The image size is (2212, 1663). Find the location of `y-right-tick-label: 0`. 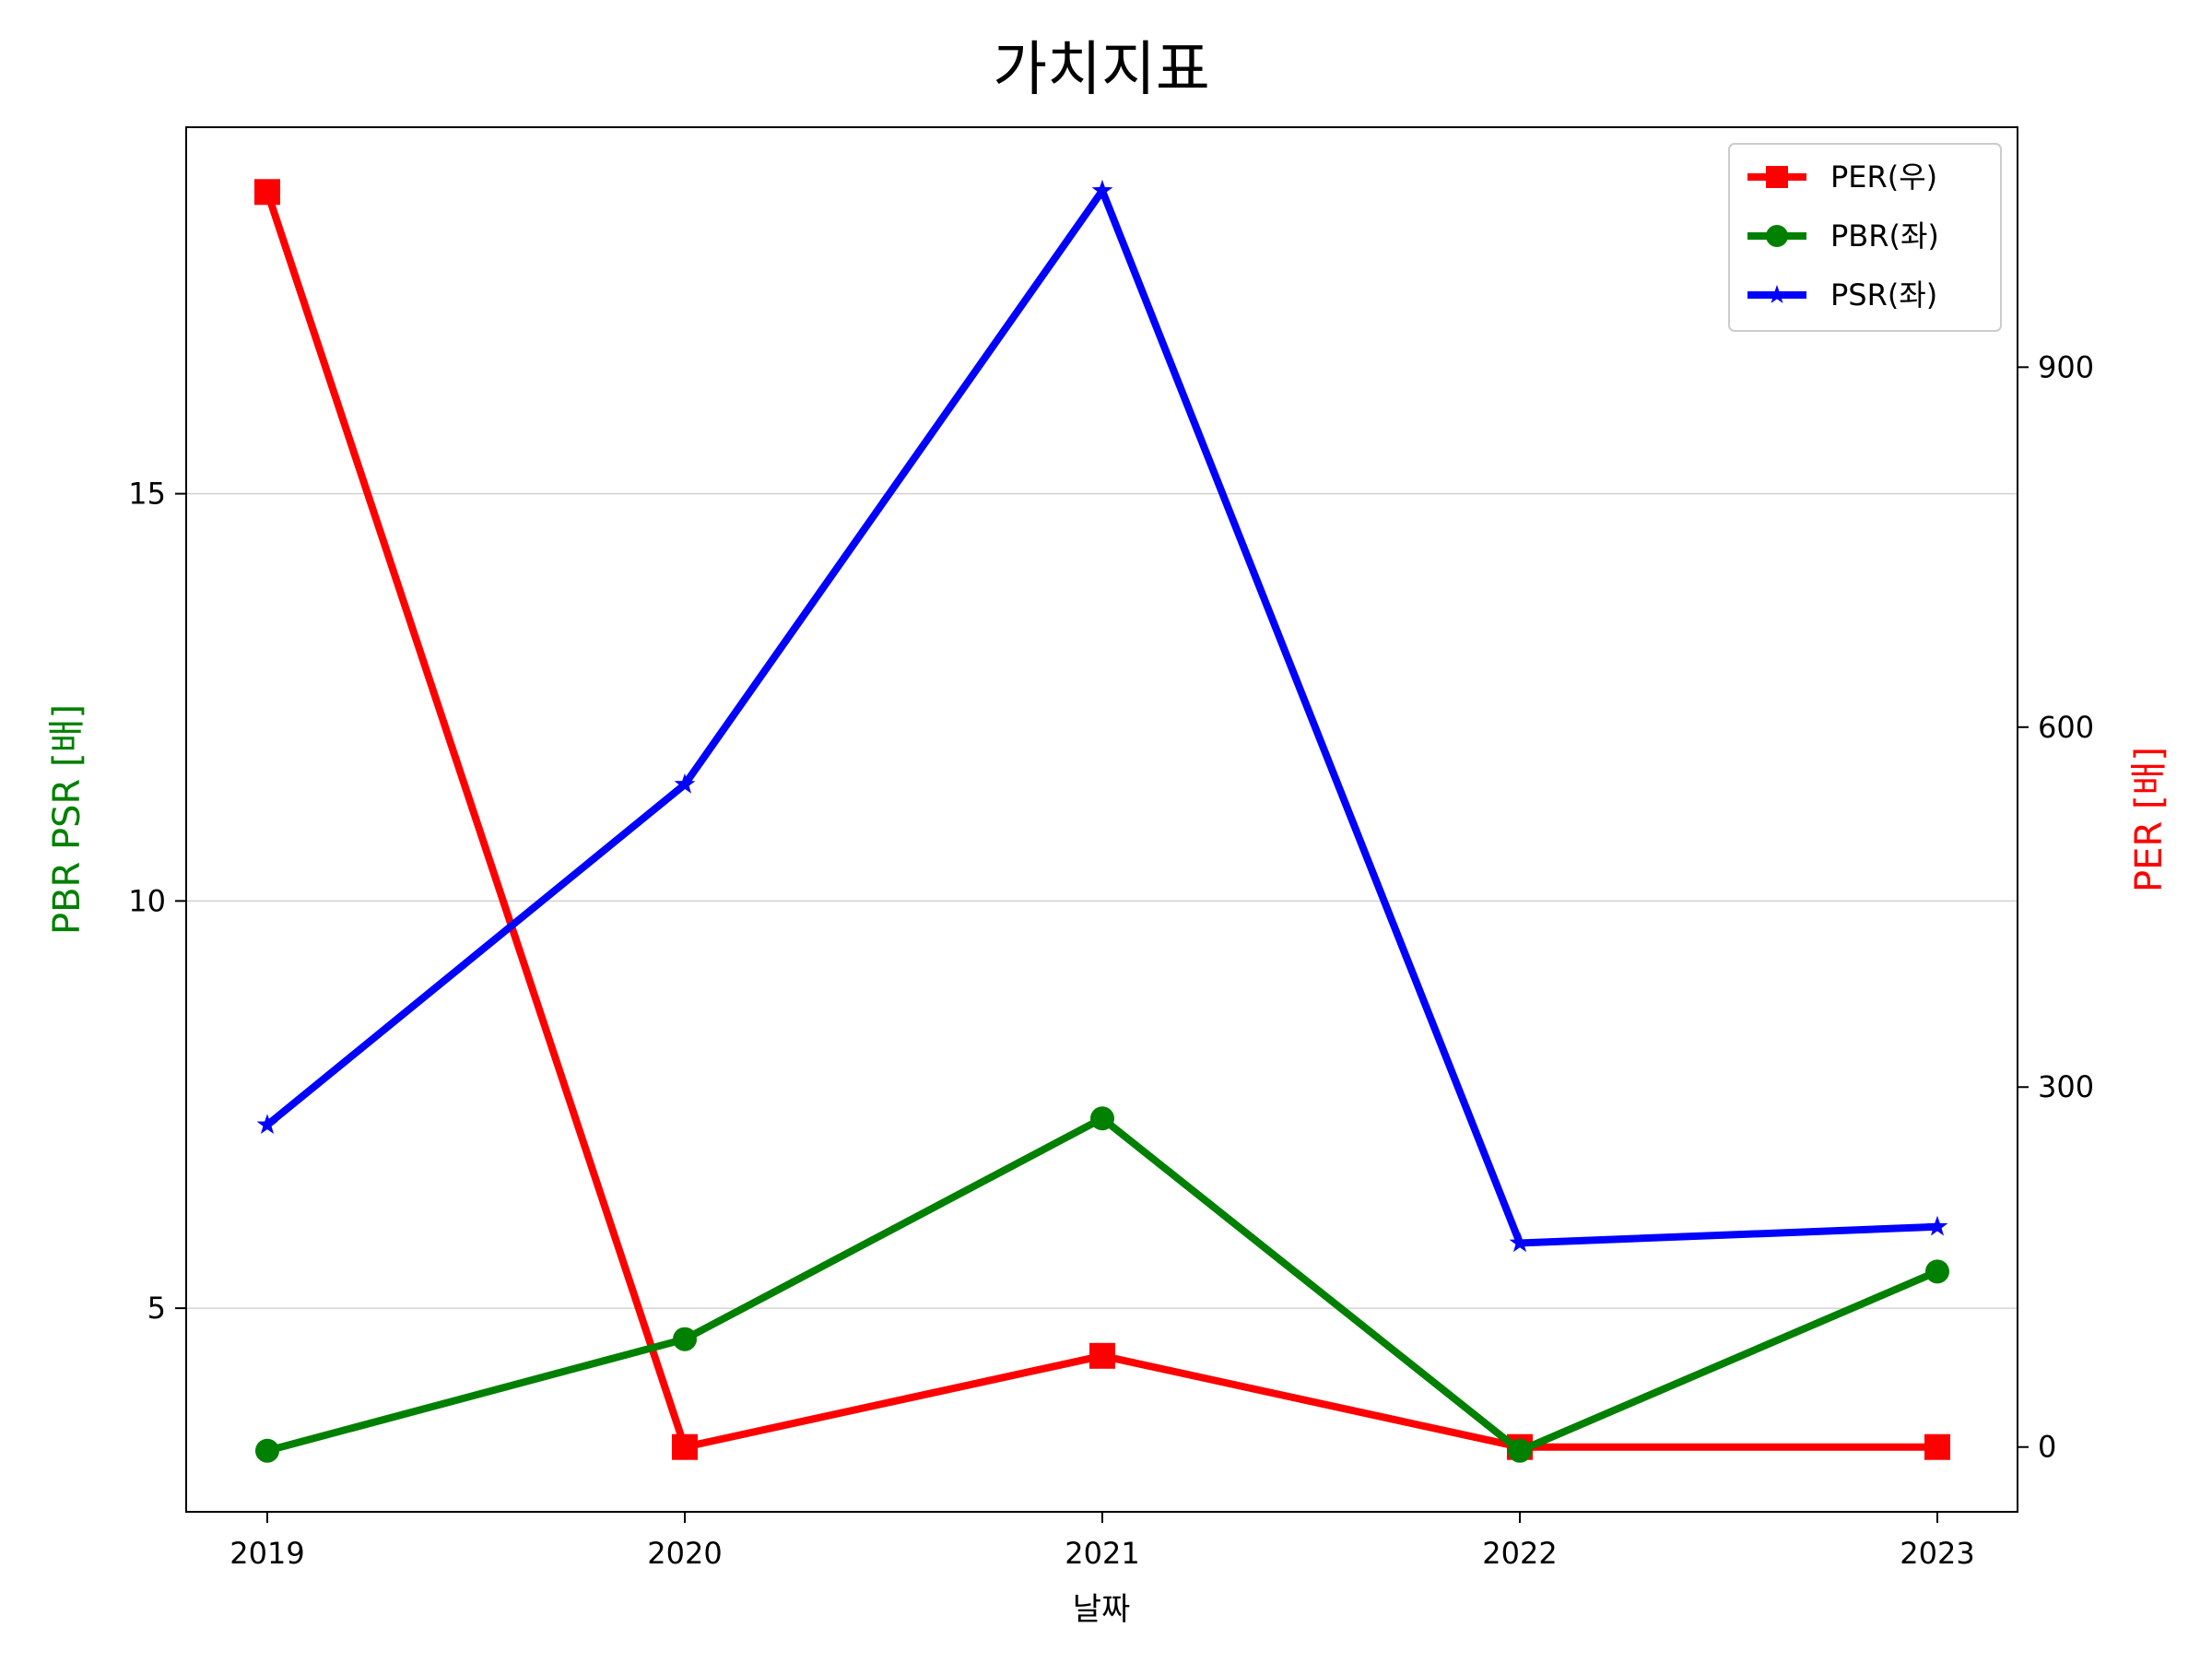

y-right-tick-label: 0 is located at coordinates (2047, 1447).